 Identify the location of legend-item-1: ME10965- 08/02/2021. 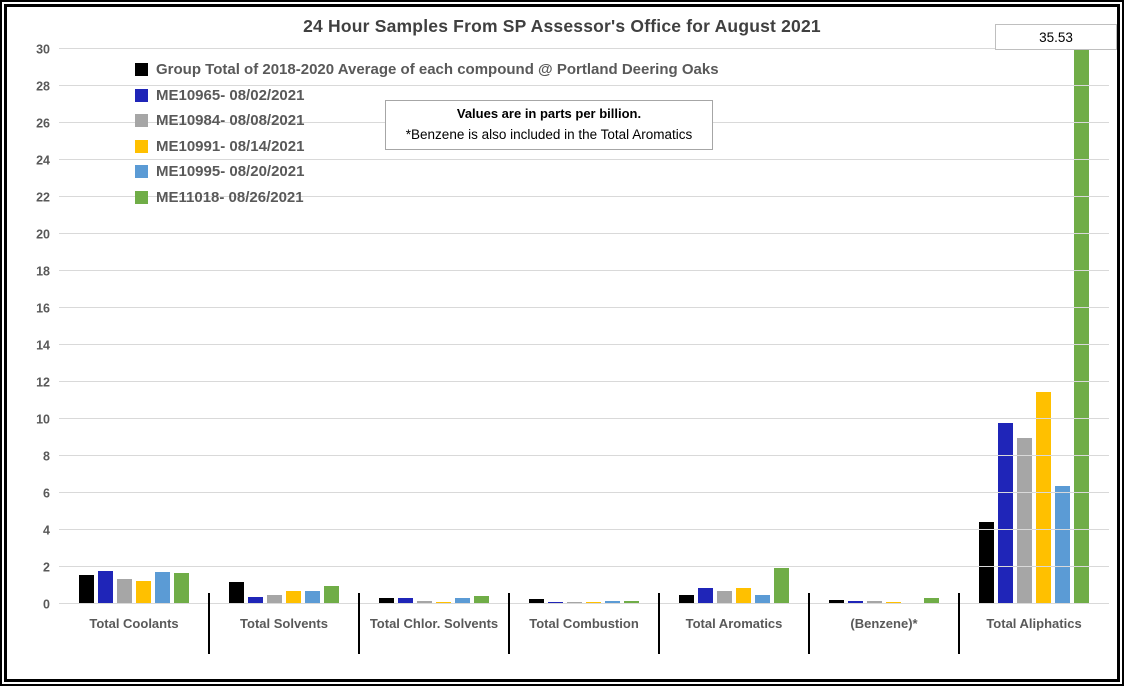
(427, 96).